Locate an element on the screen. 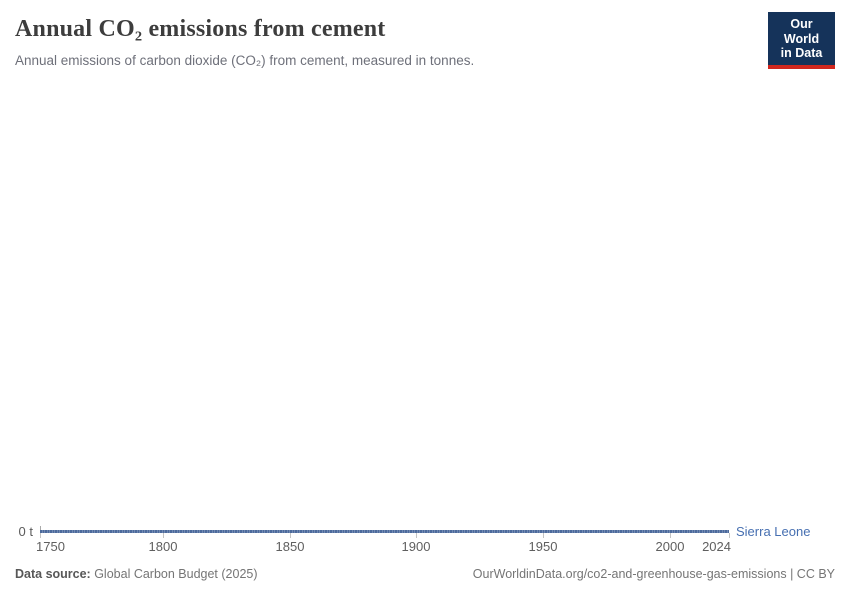 This screenshot has height=600, width=850. x-tick-2024 is located at coordinates (729, 535).